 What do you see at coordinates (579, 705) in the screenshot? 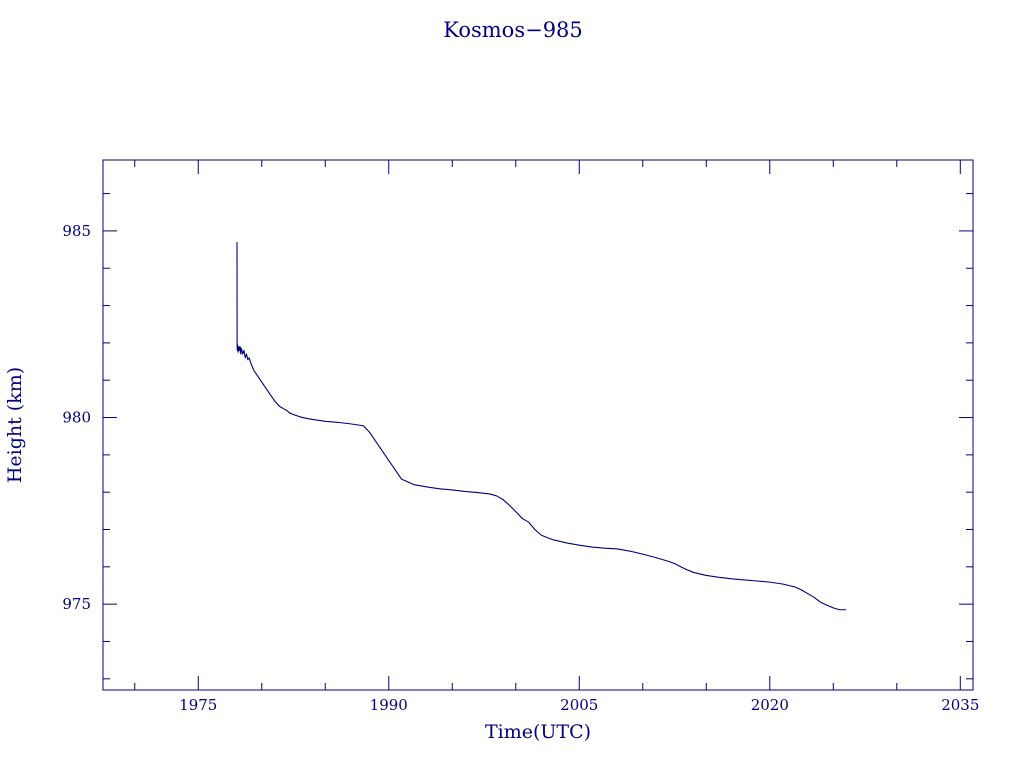
I see `x-tick-label: 2005` at bounding box center [579, 705].